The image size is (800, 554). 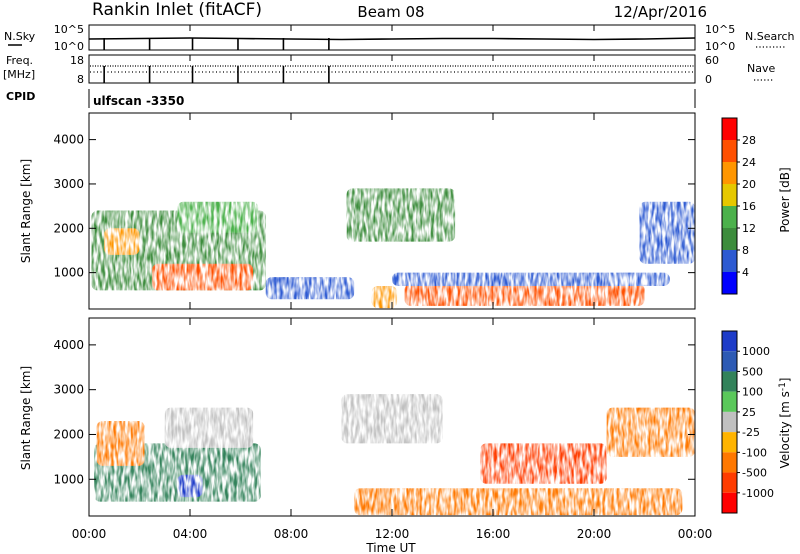 I want to click on power-cbar-label-5: 24, so click(x=749, y=162).